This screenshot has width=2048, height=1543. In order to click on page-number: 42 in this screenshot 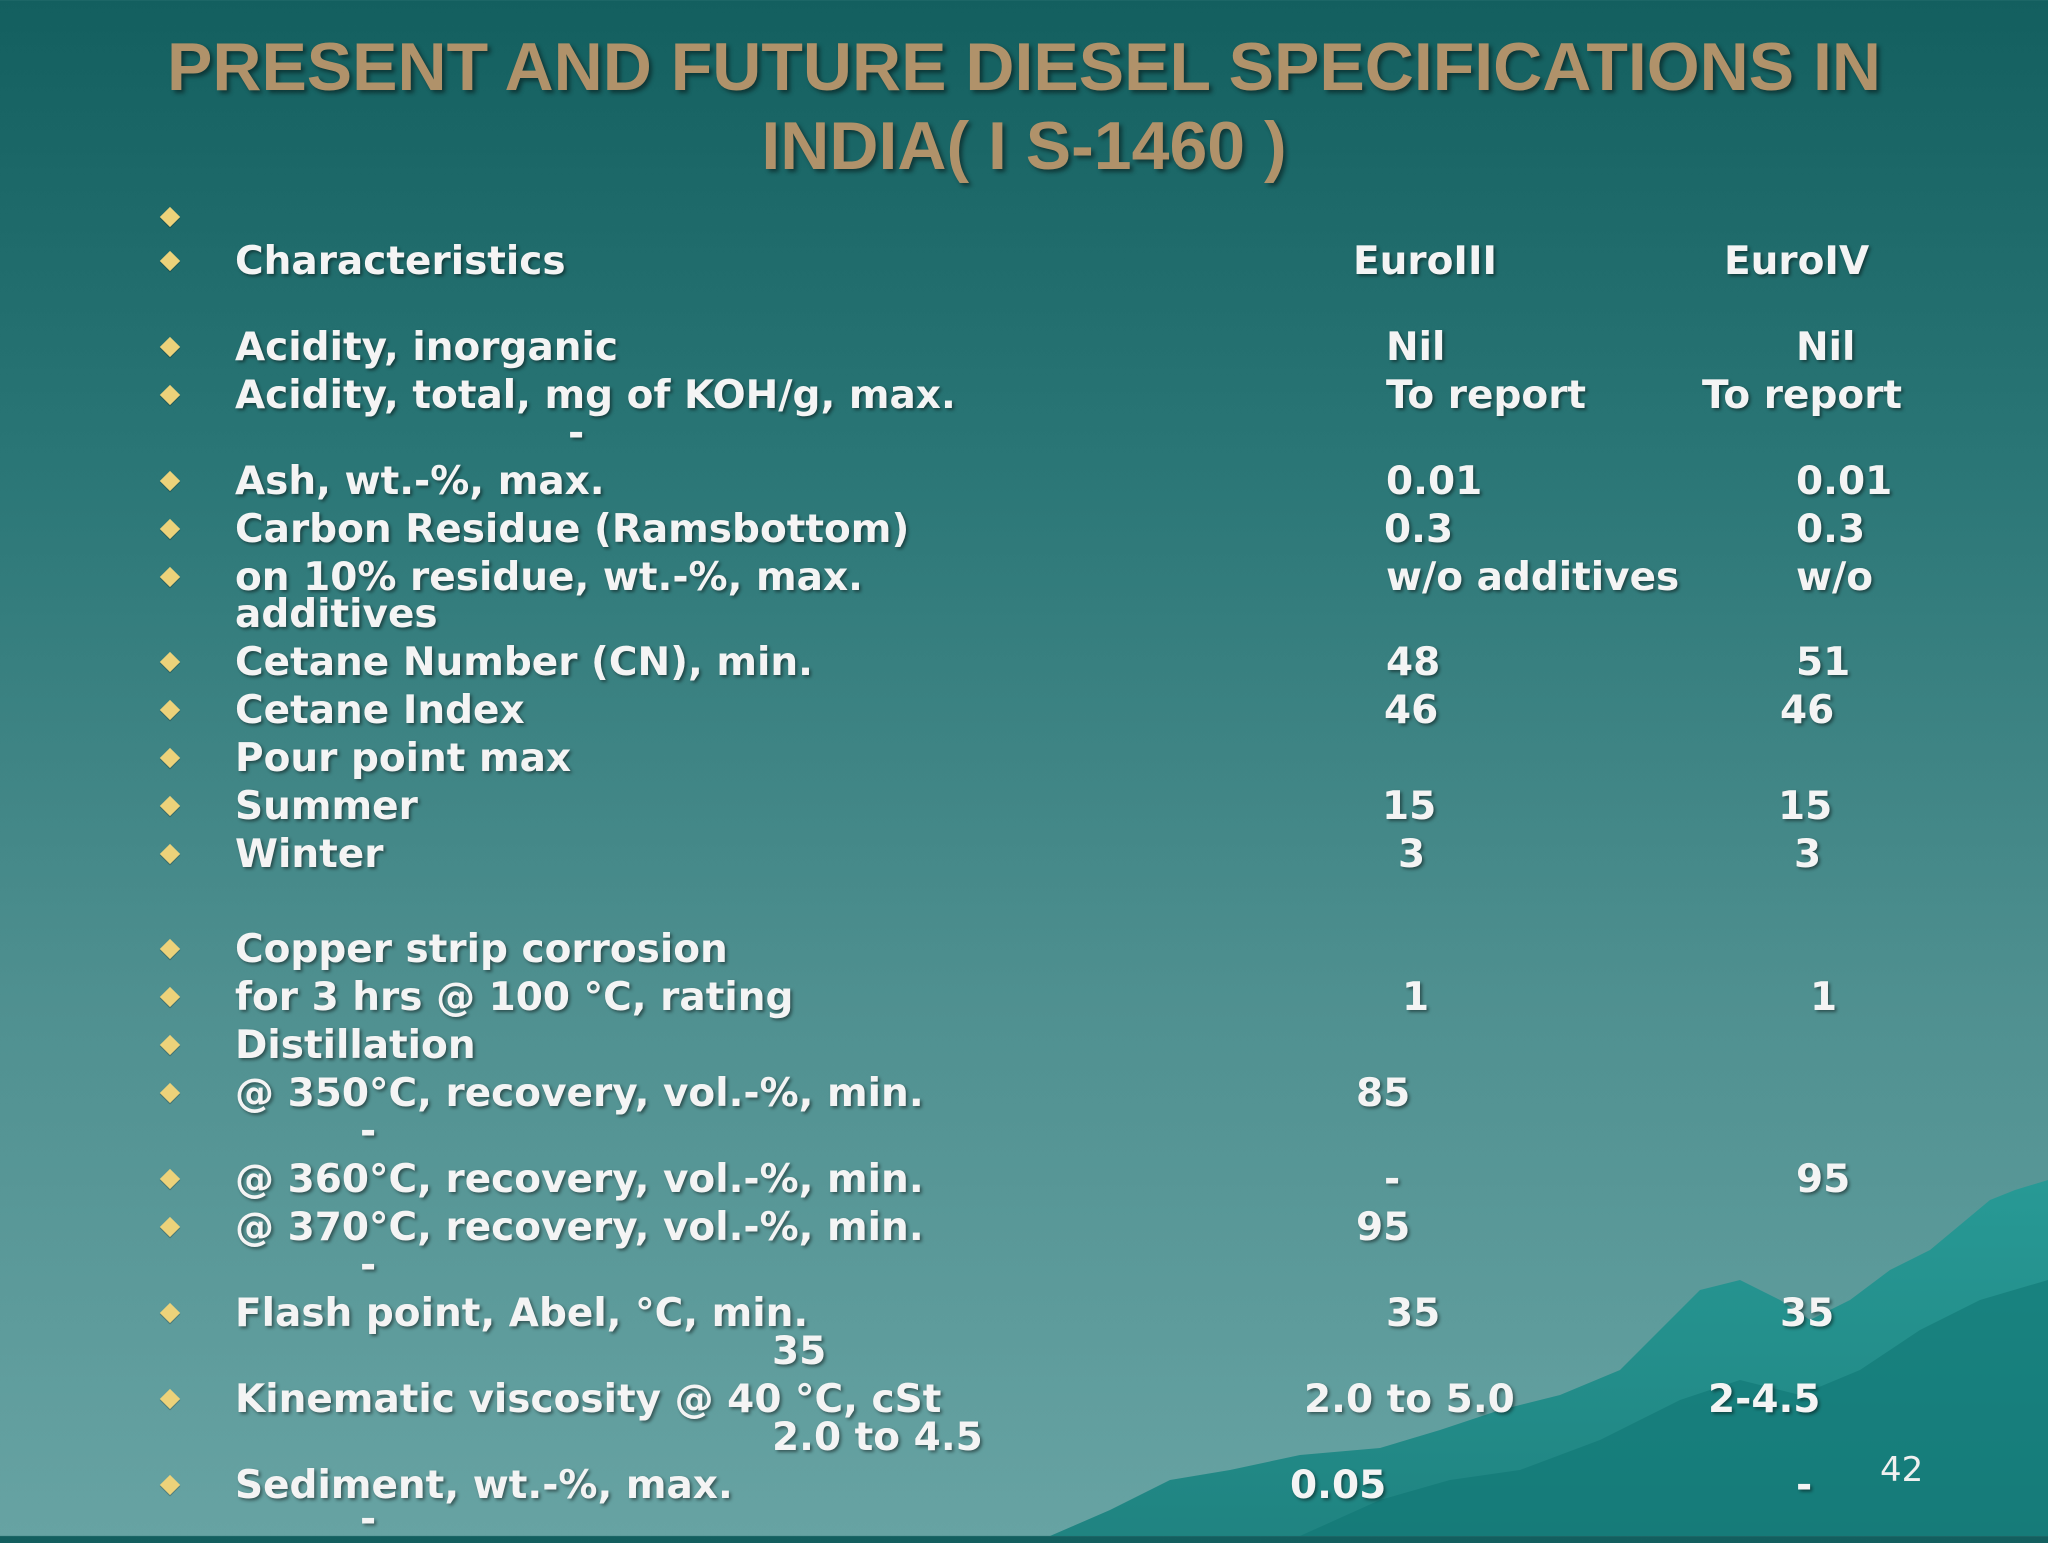, I will do `click(1902, 1470)`.